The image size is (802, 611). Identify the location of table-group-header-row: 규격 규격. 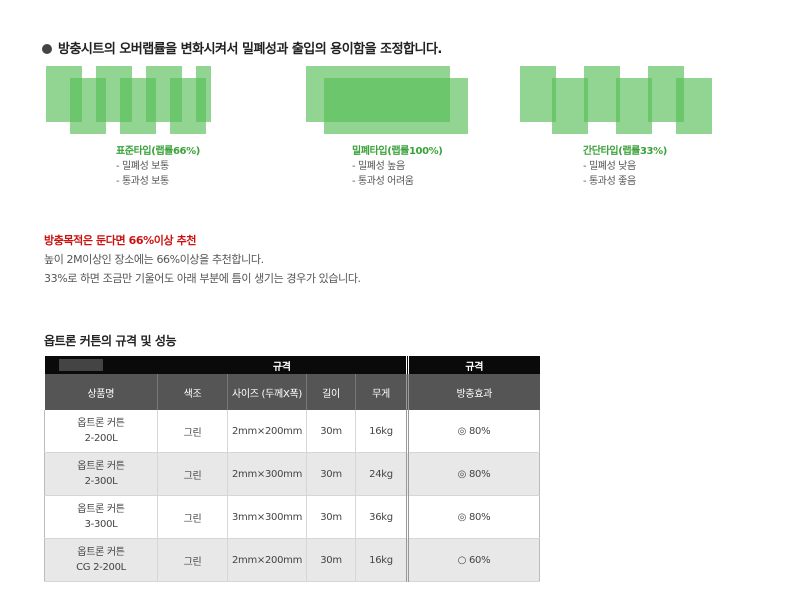
(292, 365).